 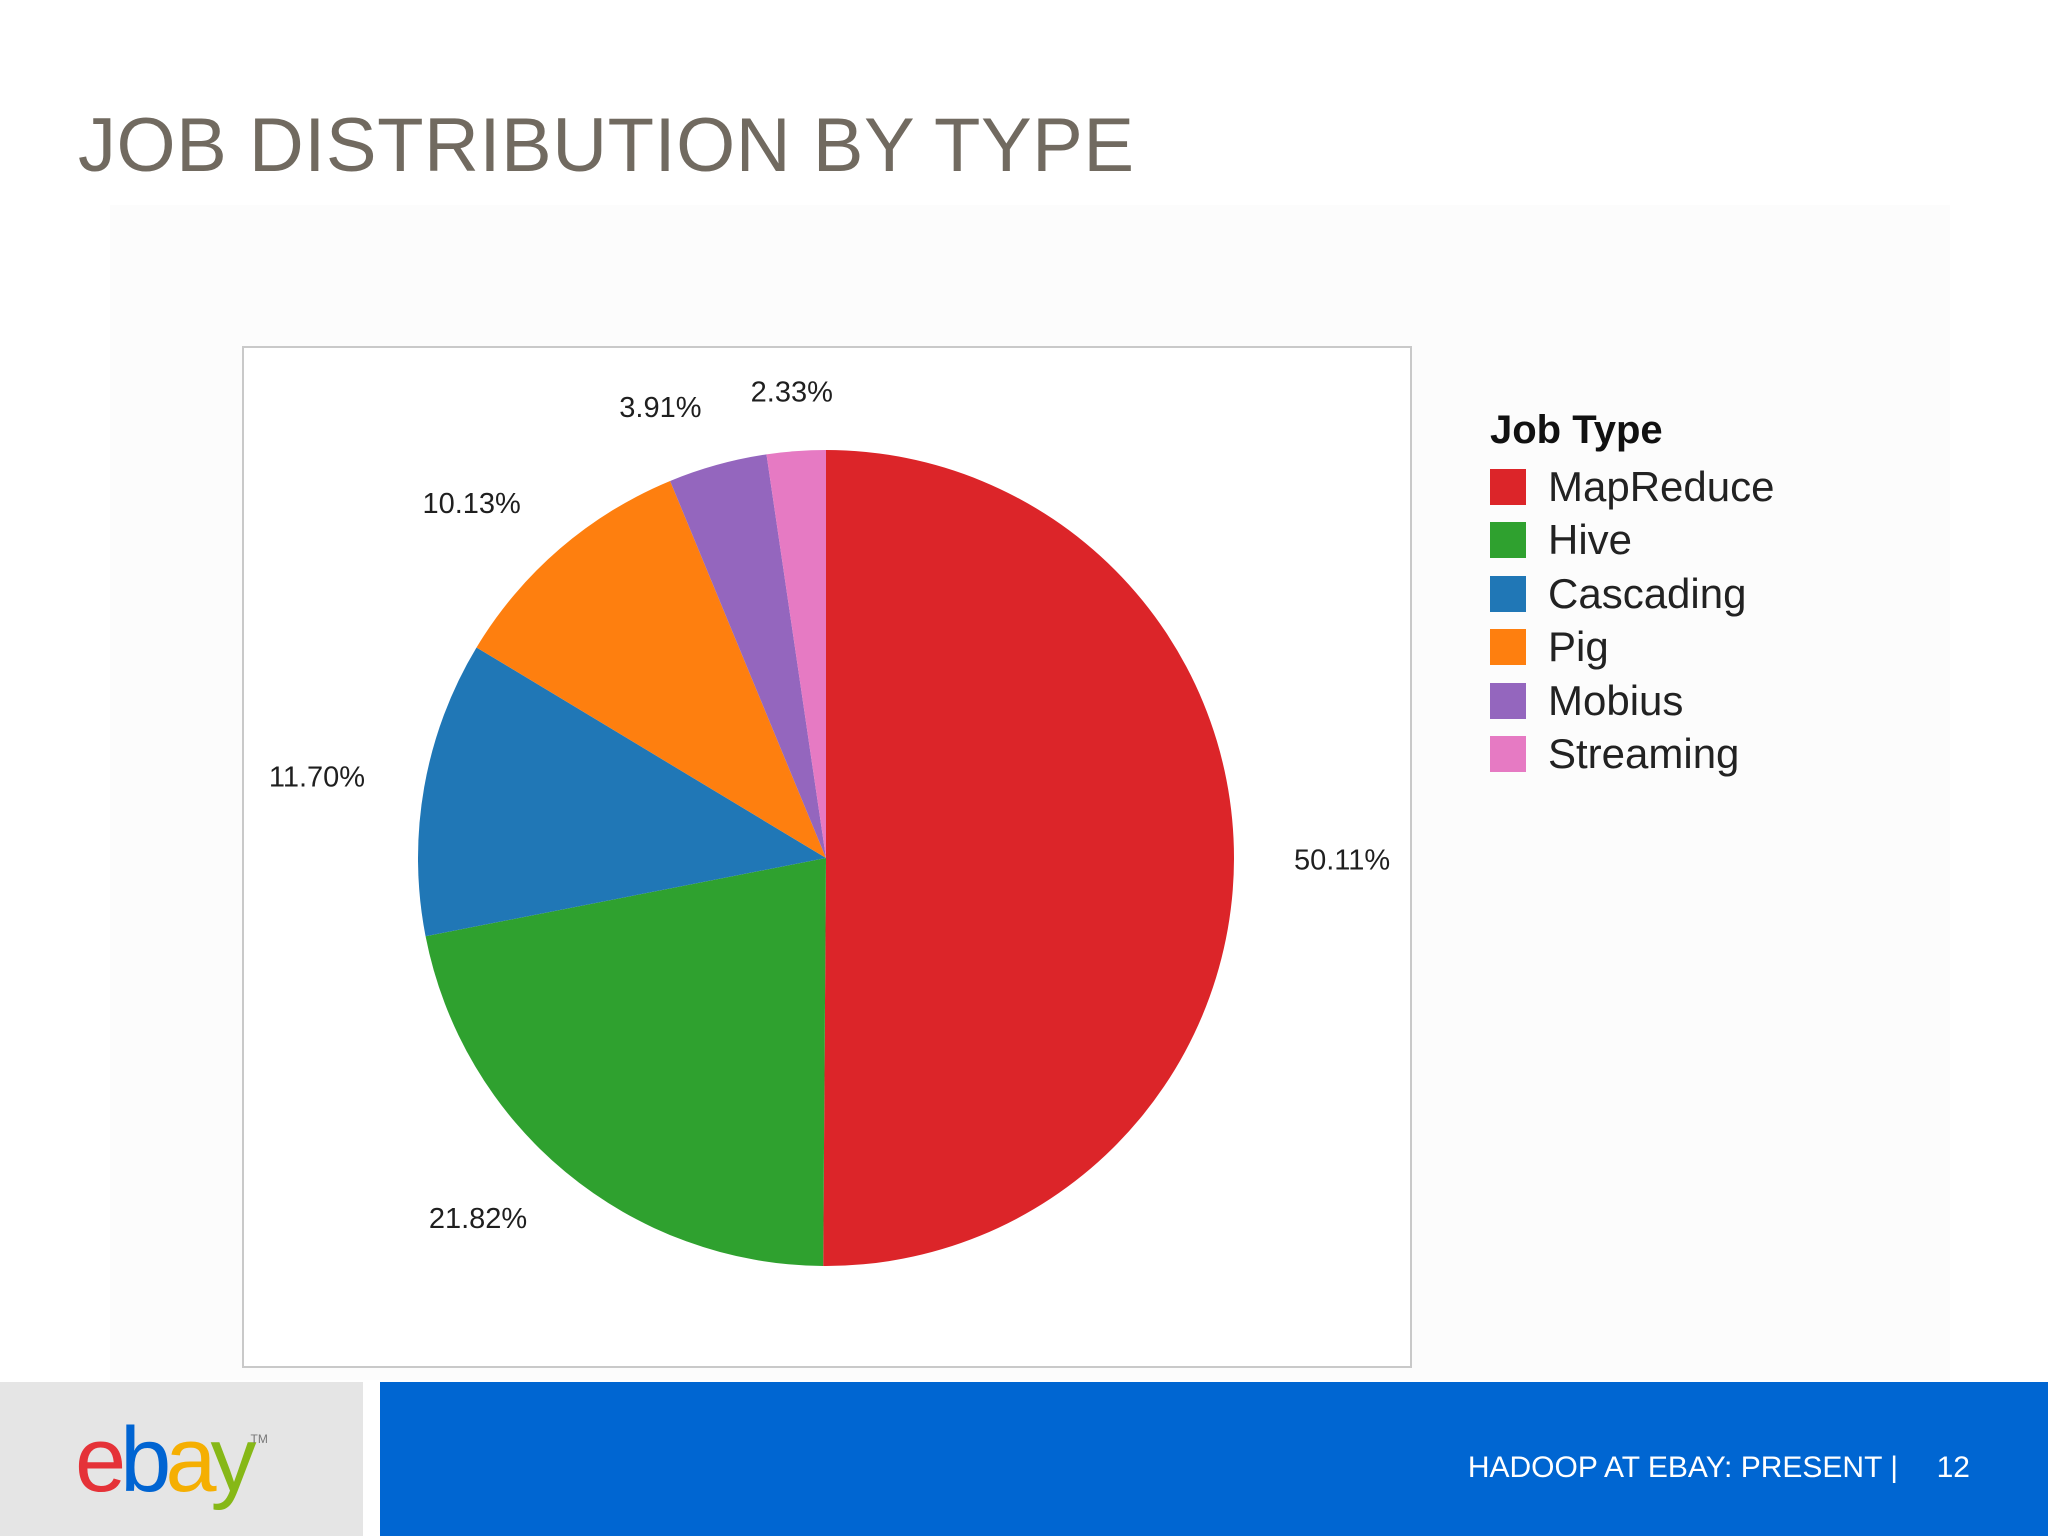 I want to click on legend-item-streaming: Streaming, so click(x=1632, y=755).